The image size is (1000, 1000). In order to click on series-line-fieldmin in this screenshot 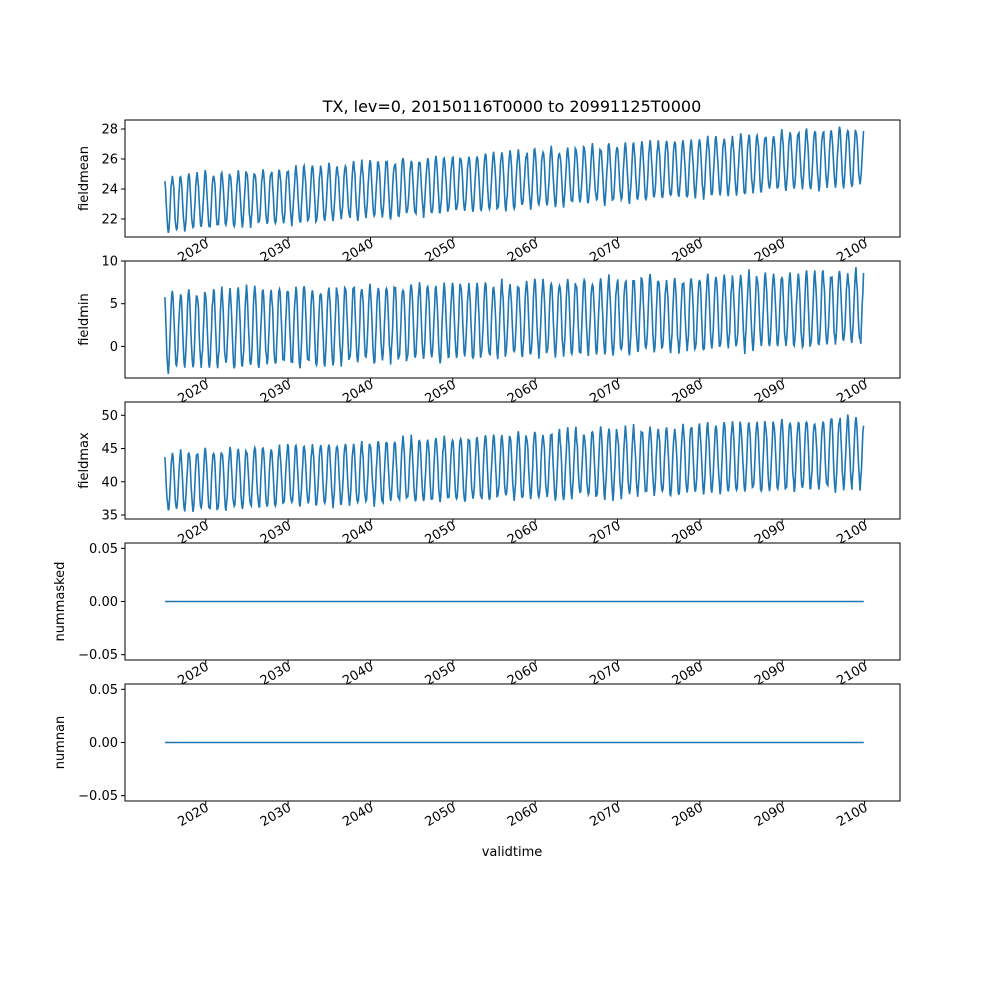, I will do `click(514, 320)`.